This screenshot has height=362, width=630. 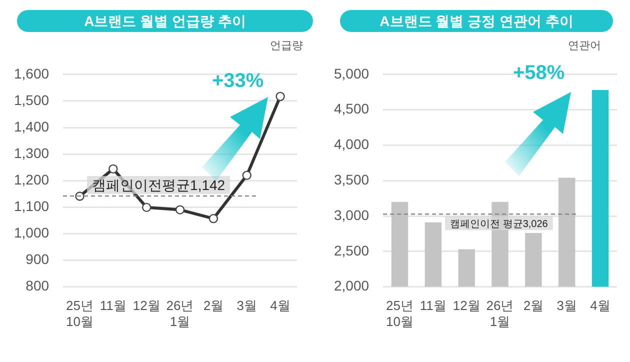 I want to click on y-tick-label: 4,000, so click(x=352, y=144).